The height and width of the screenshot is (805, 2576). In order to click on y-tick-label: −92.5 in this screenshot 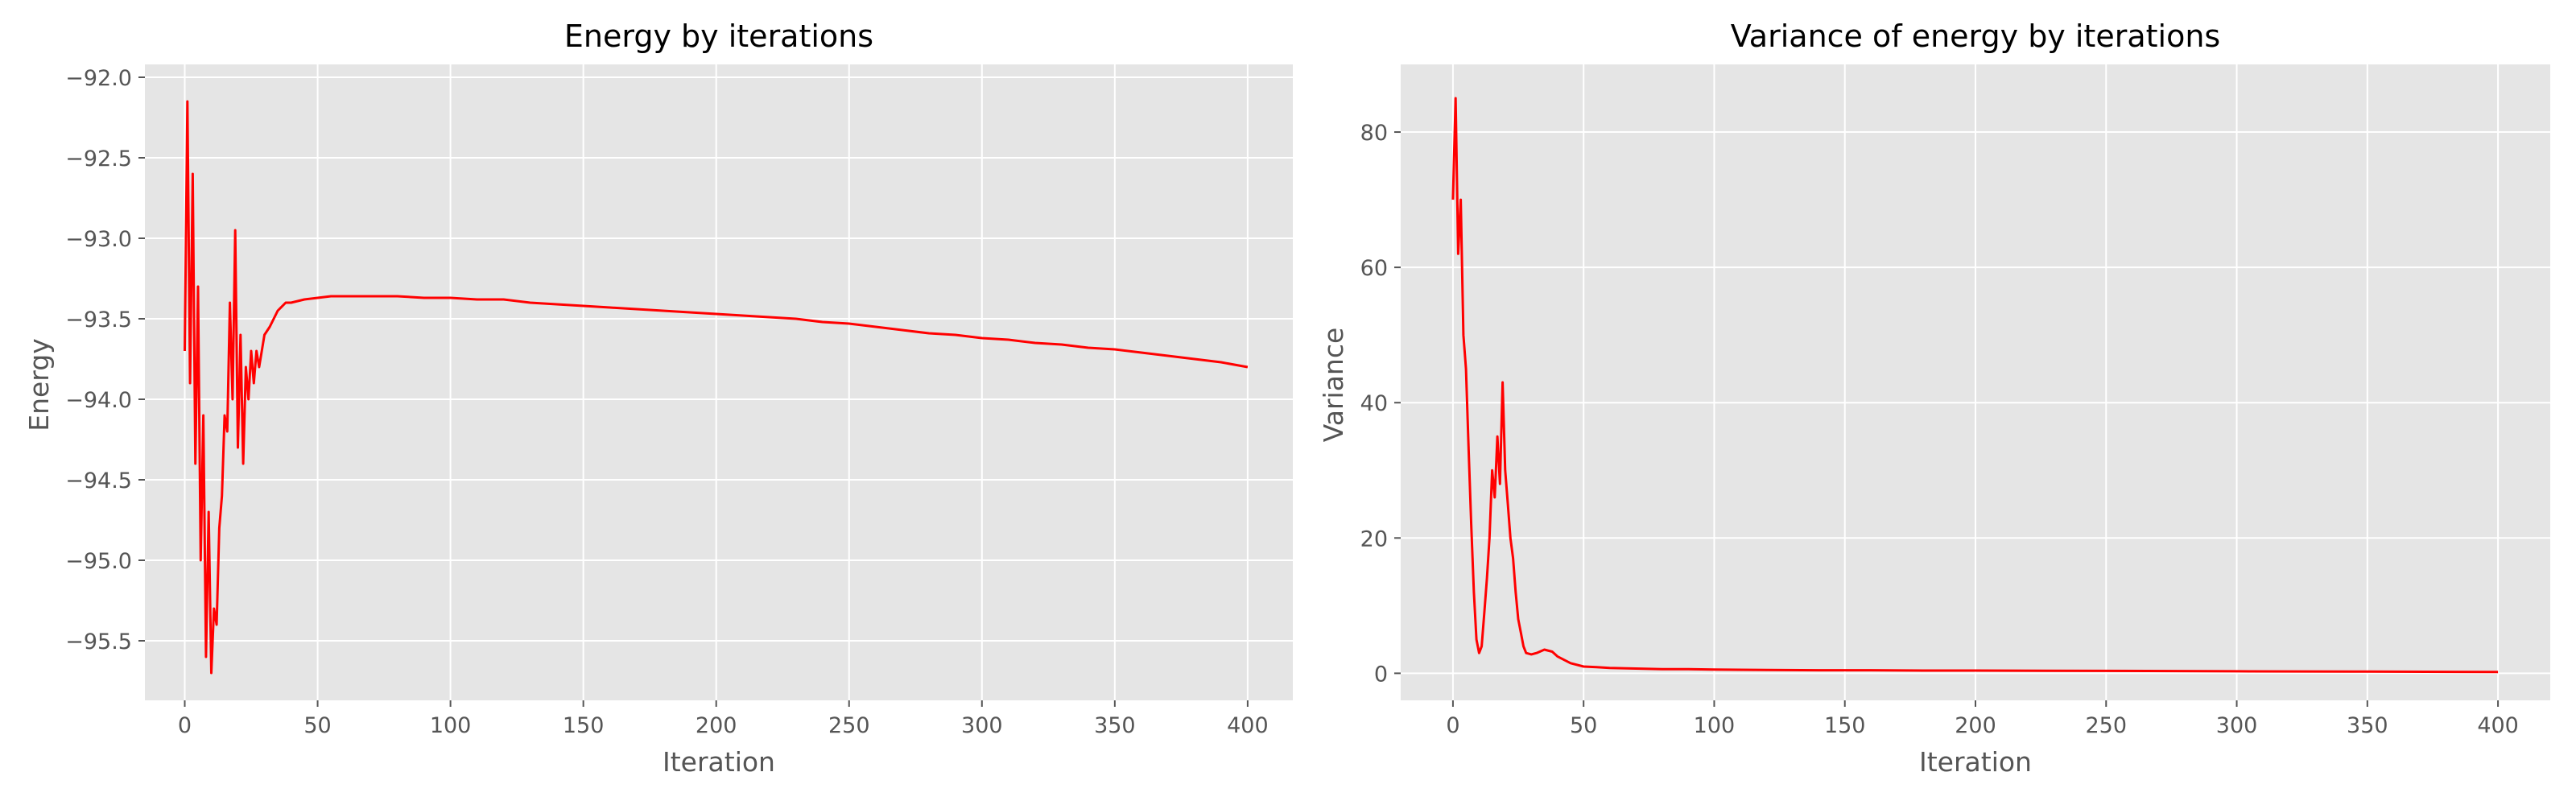, I will do `click(98, 159)`.